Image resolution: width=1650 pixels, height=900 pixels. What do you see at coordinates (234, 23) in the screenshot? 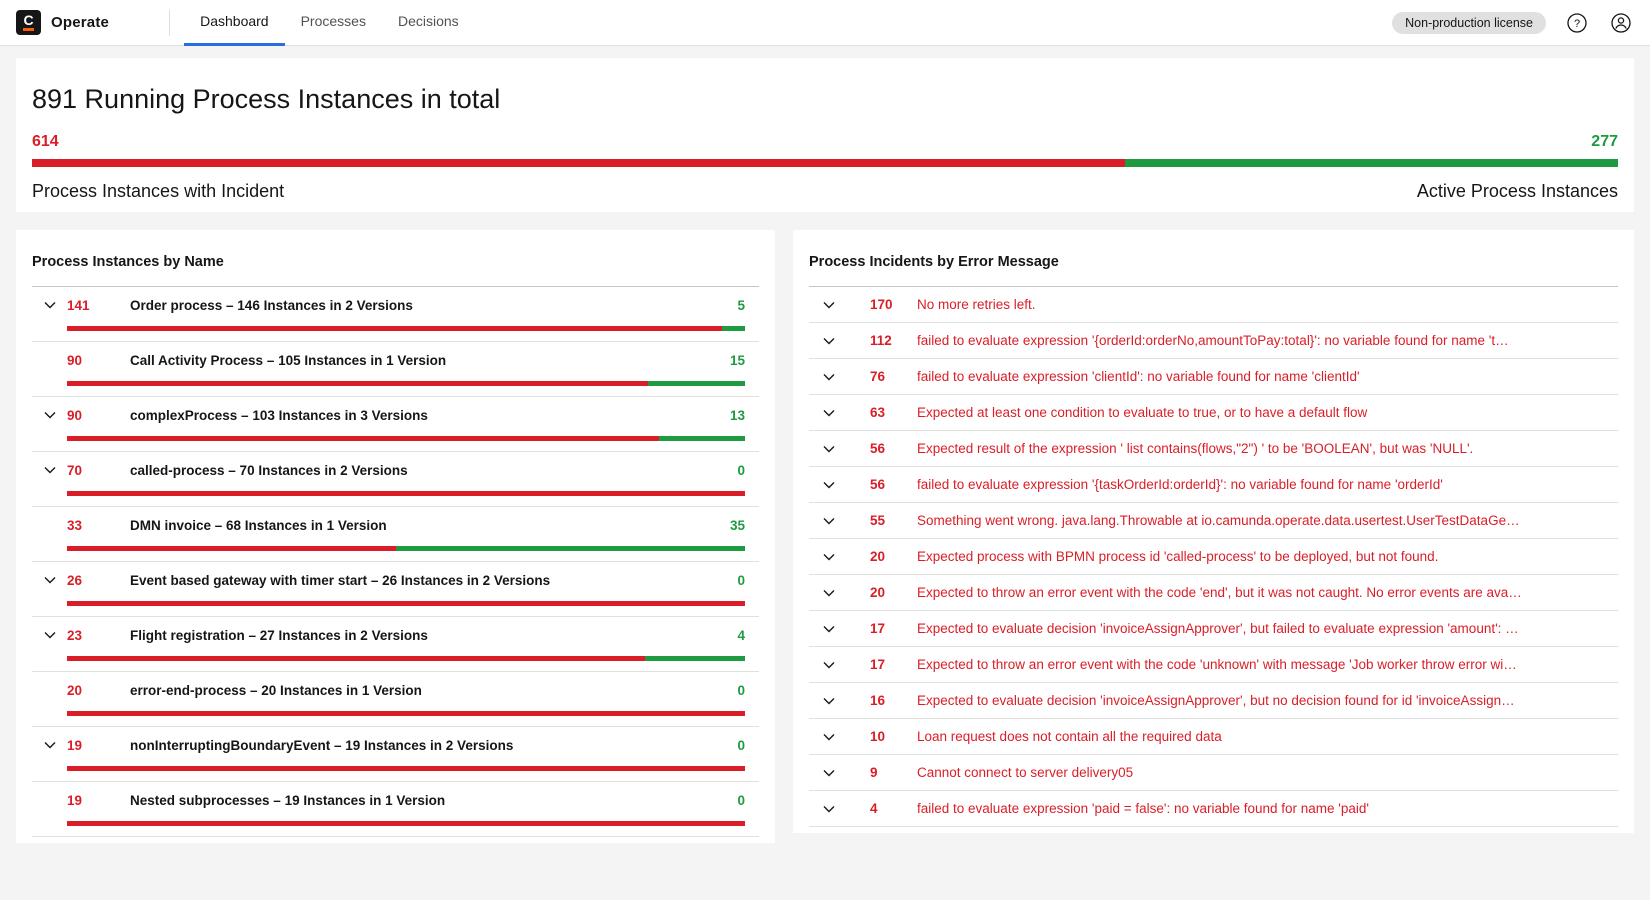
I see `tab-dashboard: Dashboard` at bounding box center [234, 23].